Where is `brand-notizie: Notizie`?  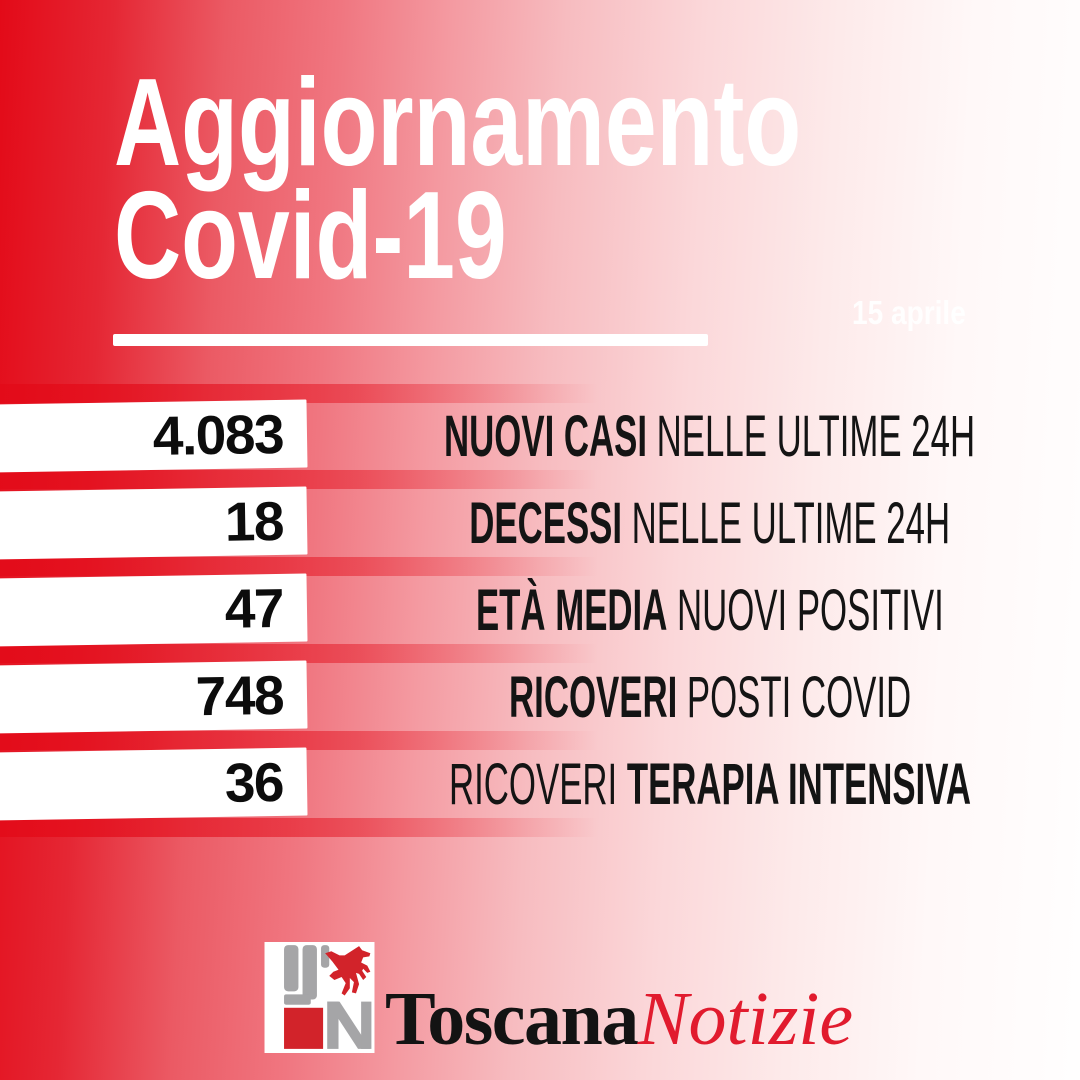
brand-notizie: Notizie is located at coordinates (745, 1019).